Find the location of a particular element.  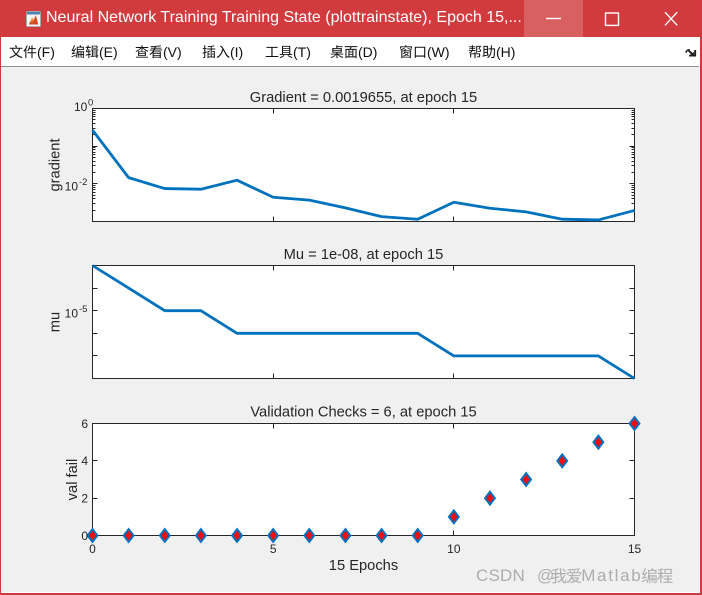

svg-text: gradient is located at coordinates (56, 164).